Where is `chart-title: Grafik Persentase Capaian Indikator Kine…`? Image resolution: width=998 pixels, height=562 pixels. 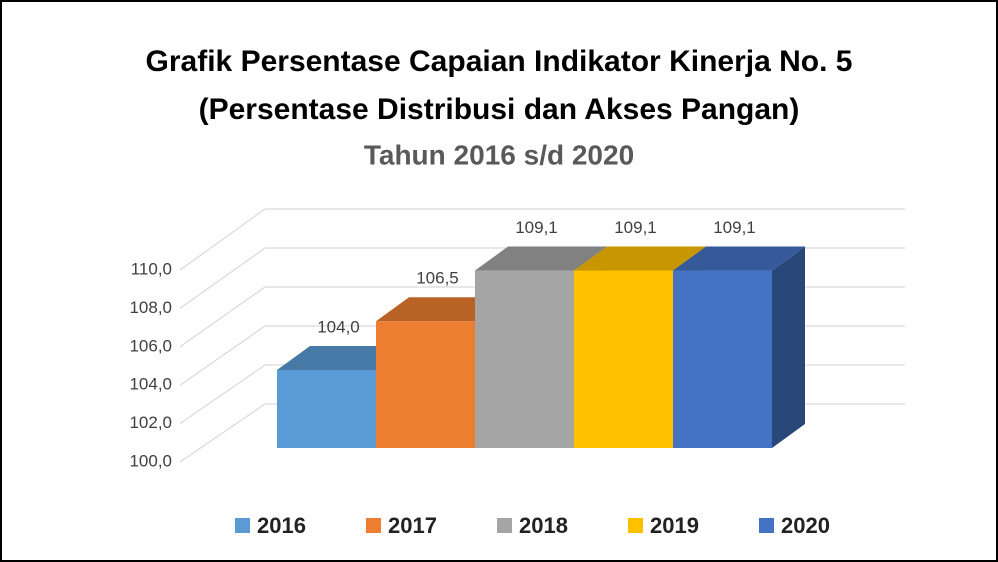 chart-title: Grafik Persentase Capaian Indikator Kine… is located at coordinates (499, 61).